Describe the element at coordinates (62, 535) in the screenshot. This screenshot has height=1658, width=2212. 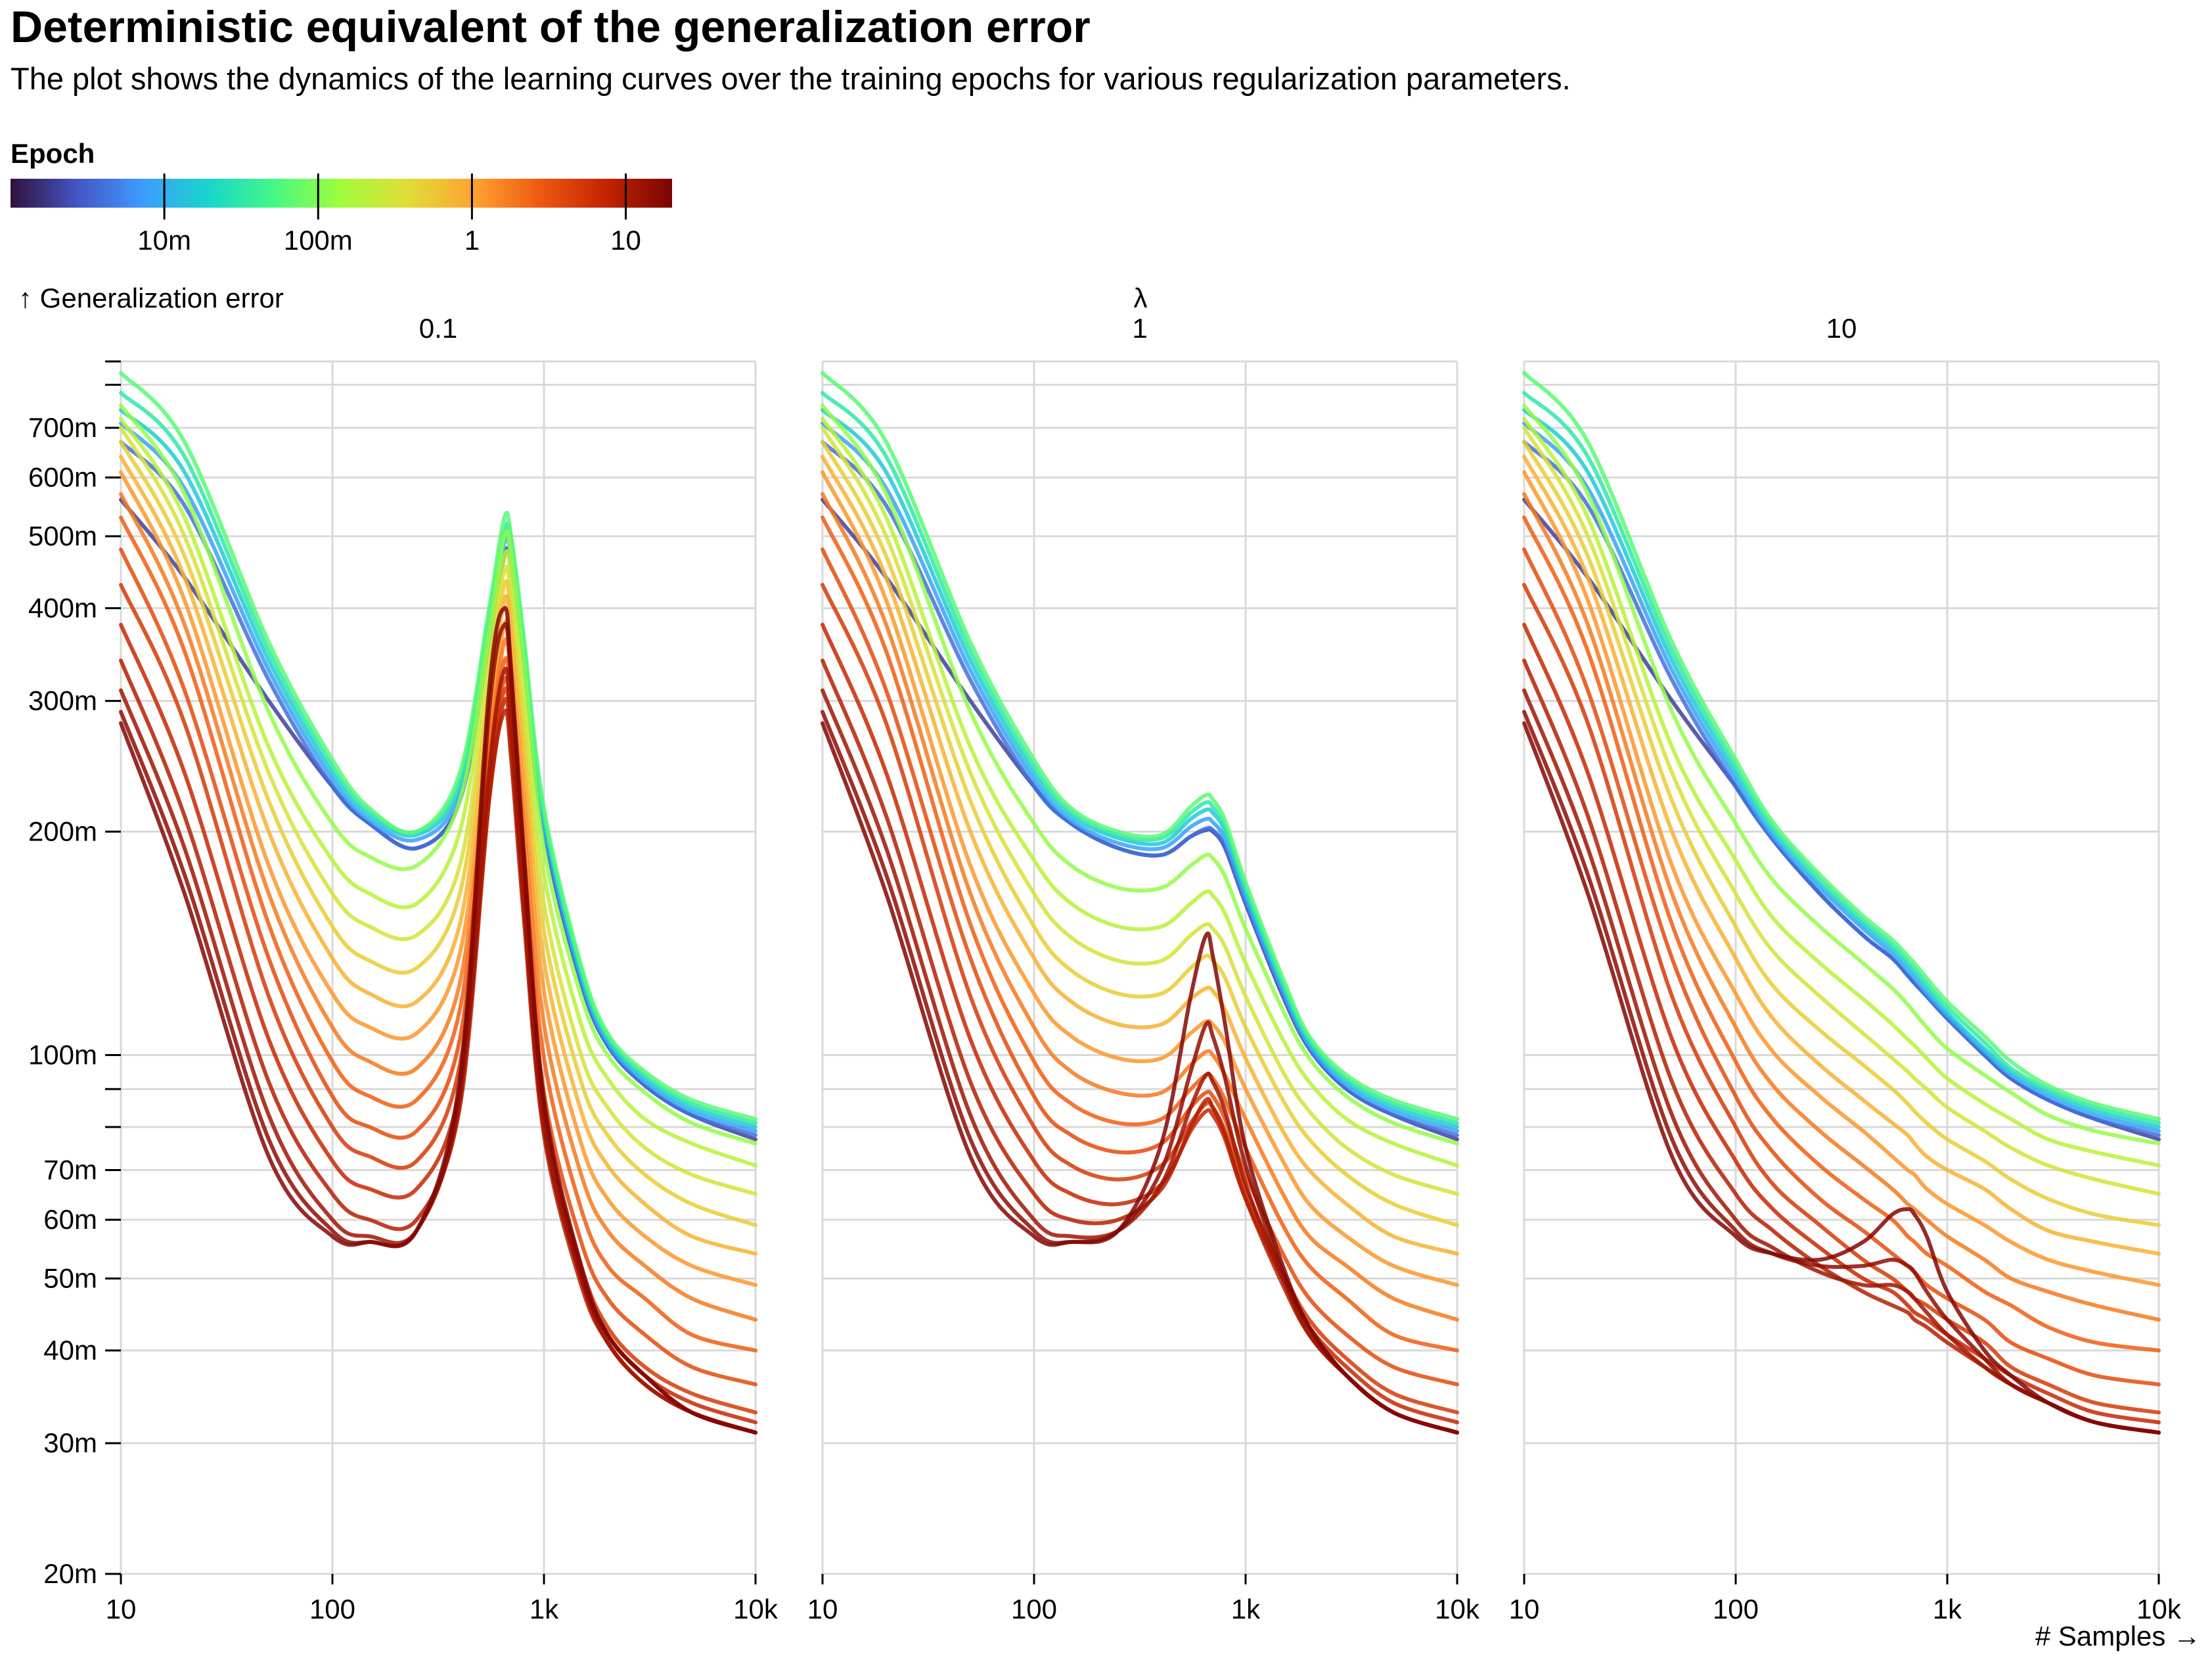
I see `y-tick-label: 500m` at that location.